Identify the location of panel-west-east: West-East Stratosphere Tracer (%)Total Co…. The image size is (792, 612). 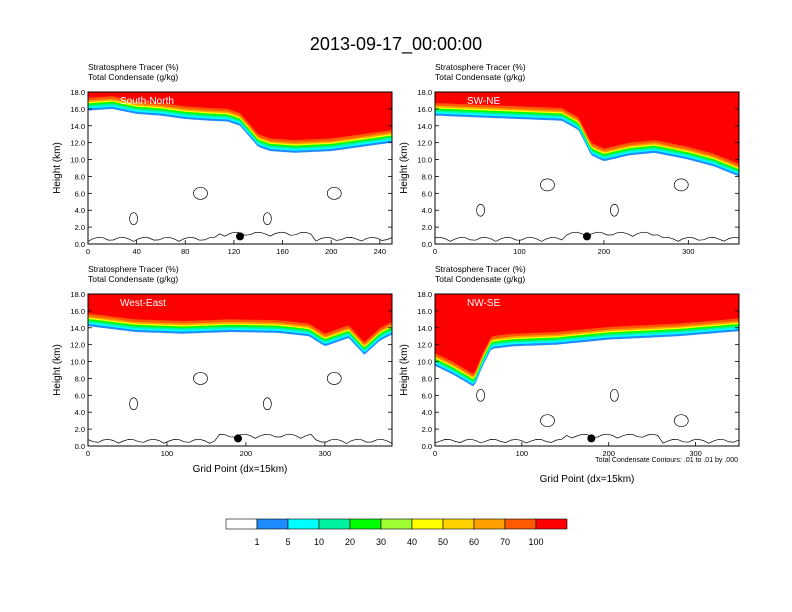
(222, 369).